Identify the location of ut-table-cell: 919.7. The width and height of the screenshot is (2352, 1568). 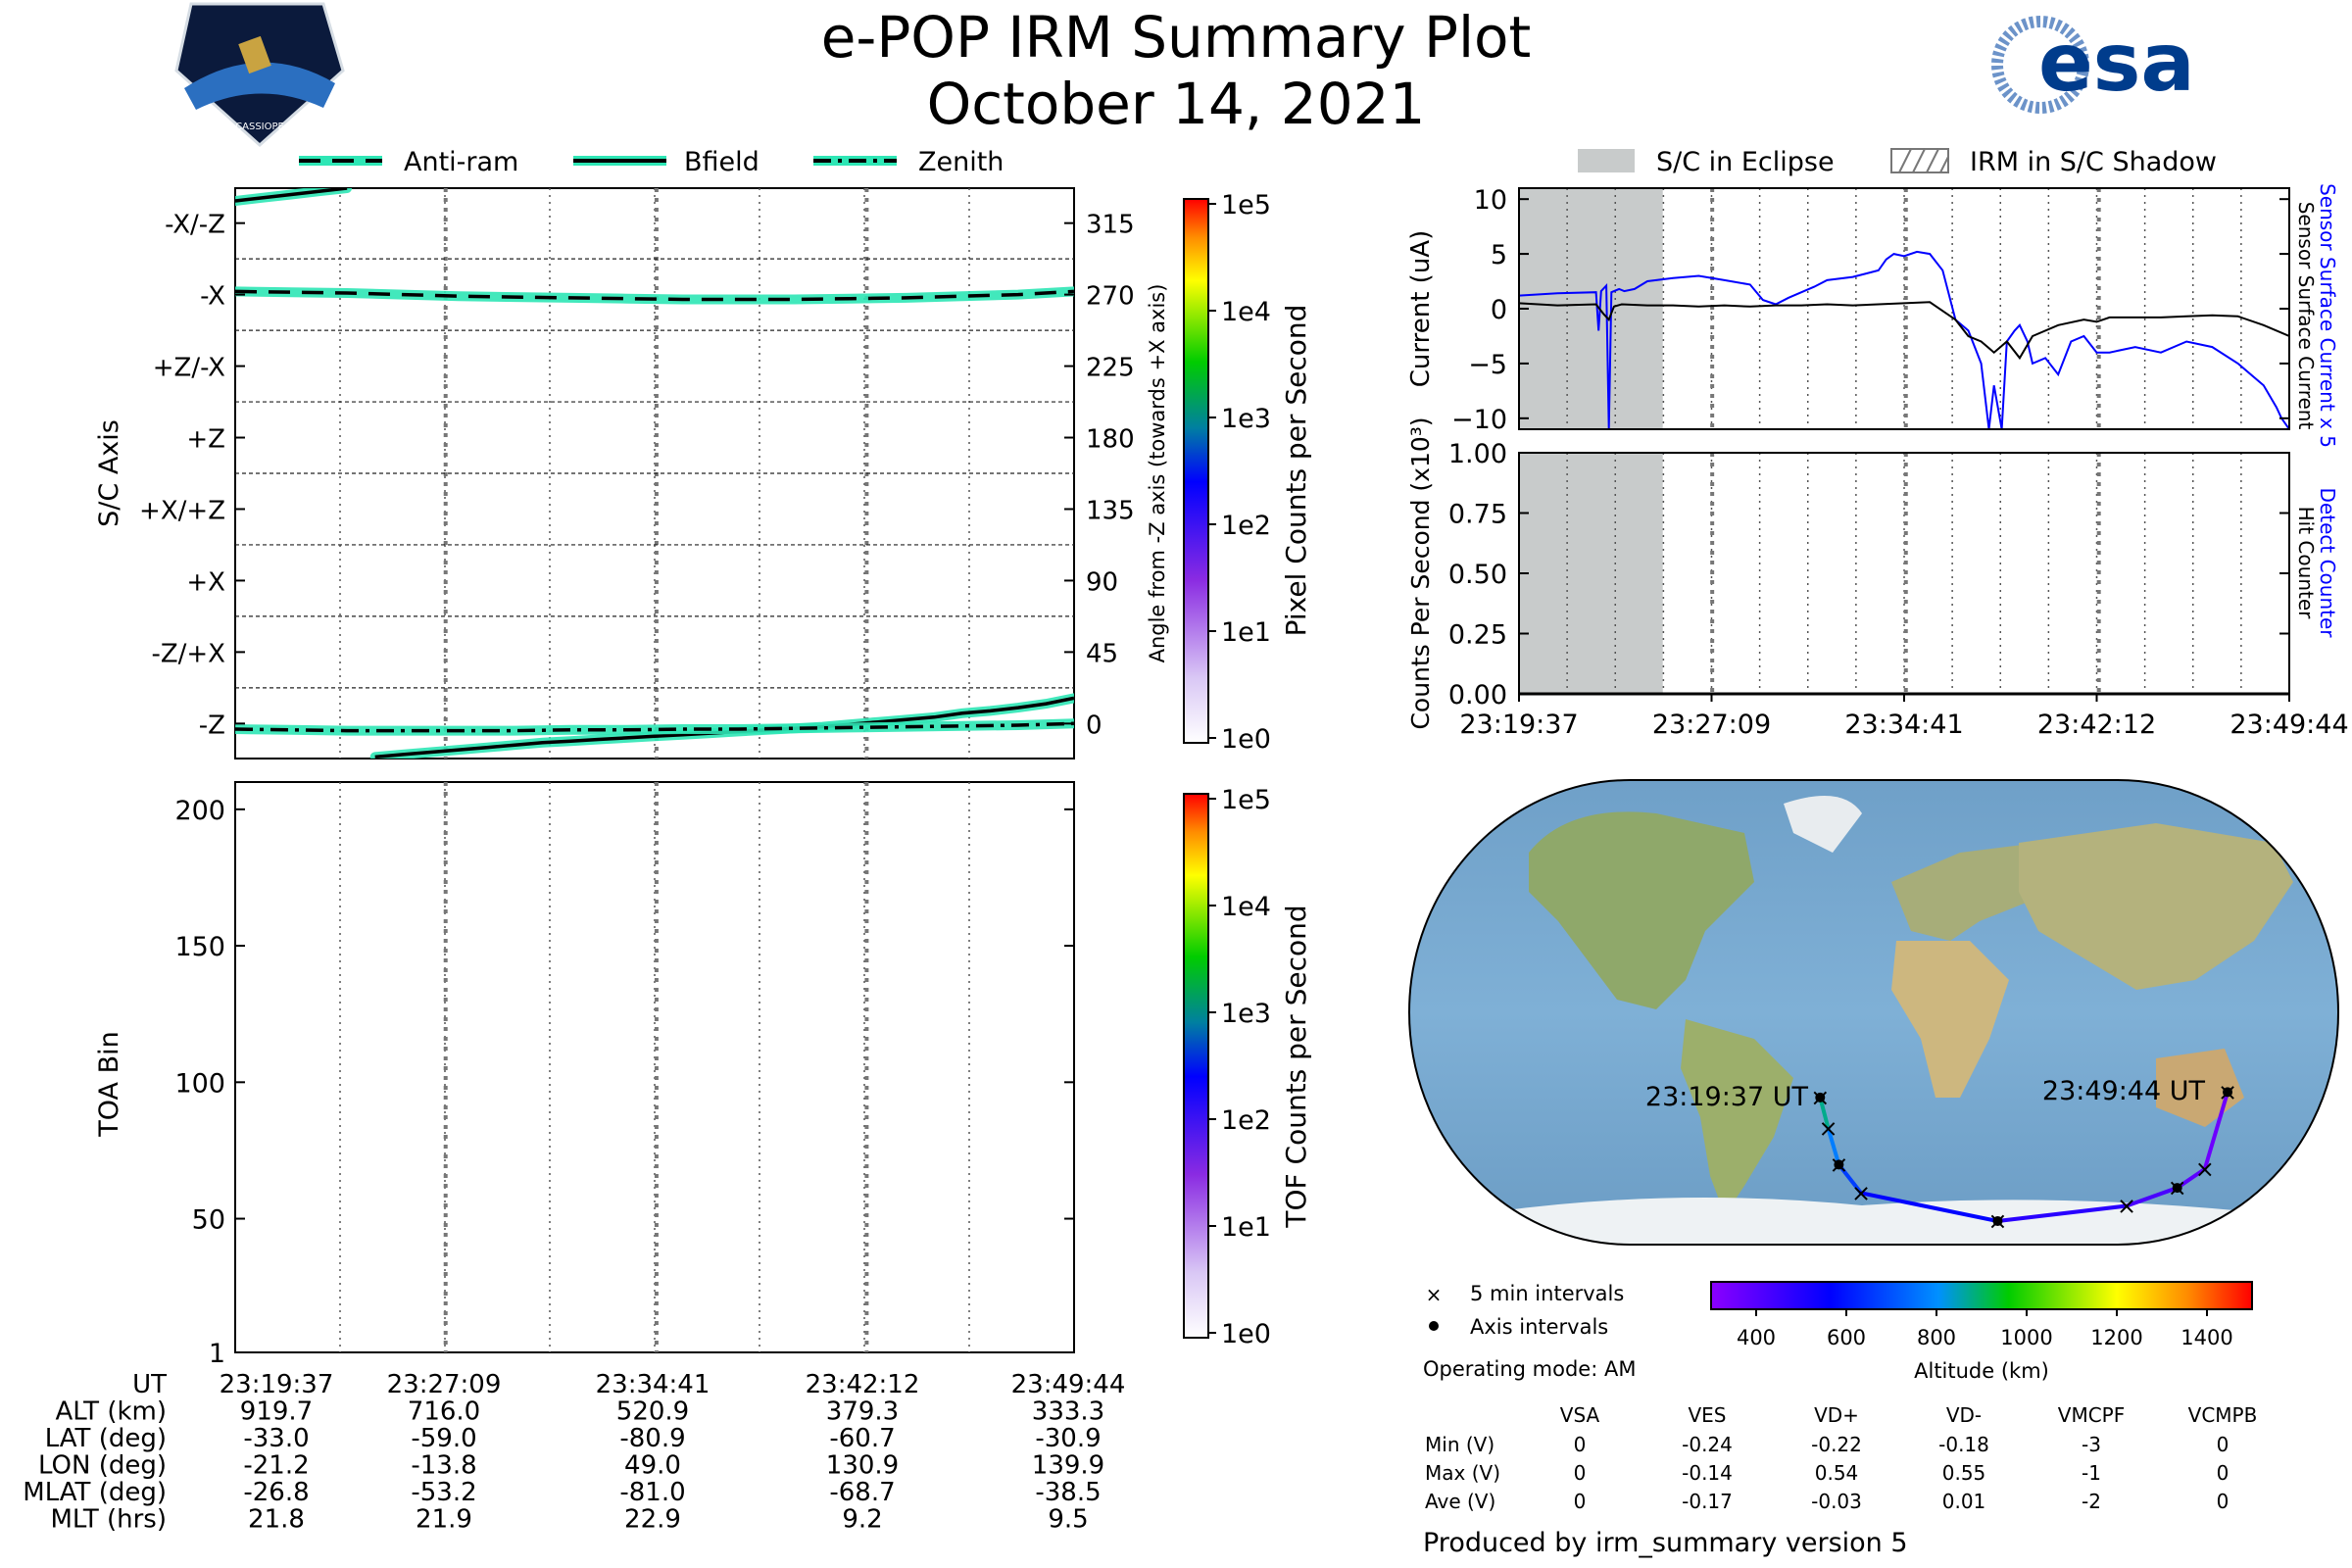
(276, 1412).